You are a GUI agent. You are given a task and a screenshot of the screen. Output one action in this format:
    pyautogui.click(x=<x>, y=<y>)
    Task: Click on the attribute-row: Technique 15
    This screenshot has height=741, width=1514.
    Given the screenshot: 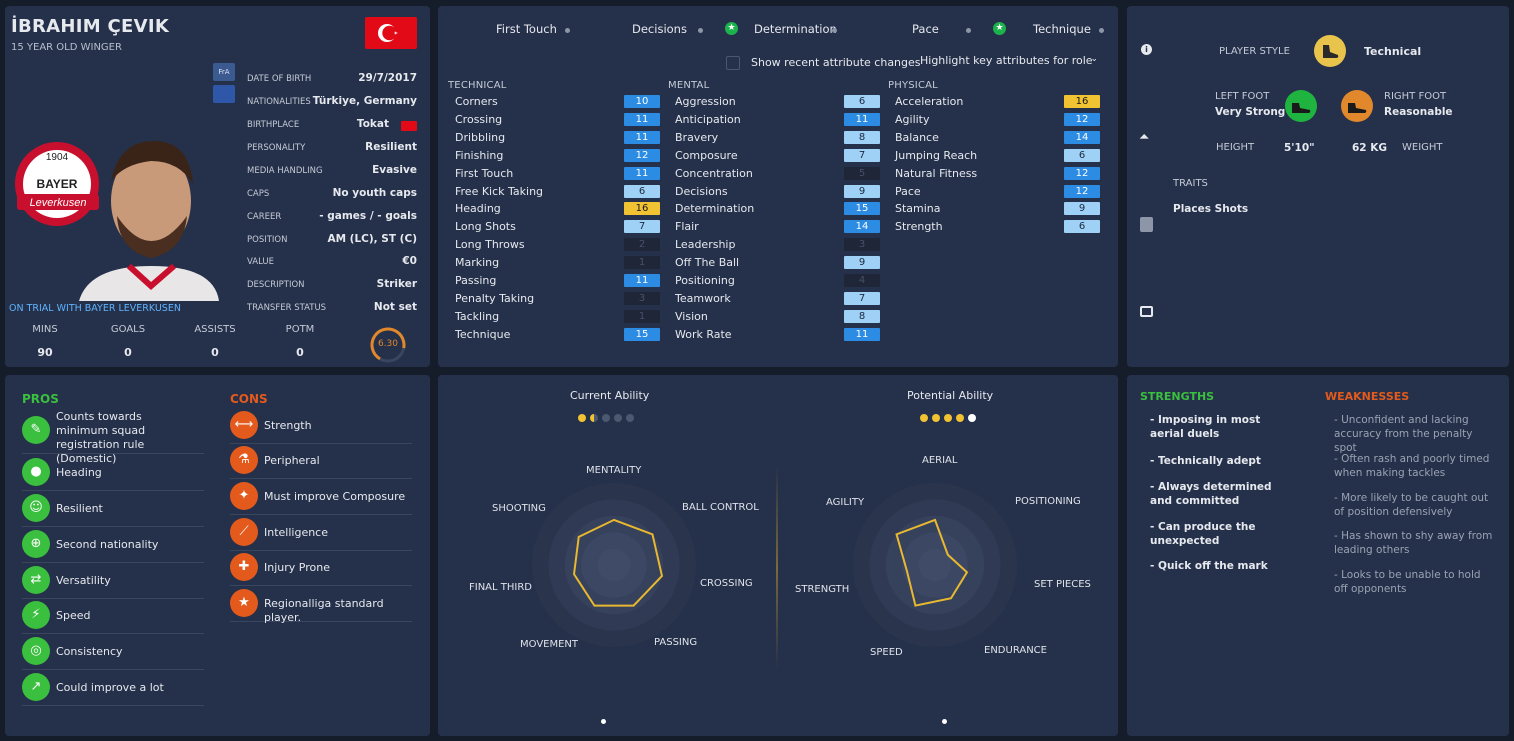 What is the action you would take?
    pyautogui.click(x=557, y=335)
    